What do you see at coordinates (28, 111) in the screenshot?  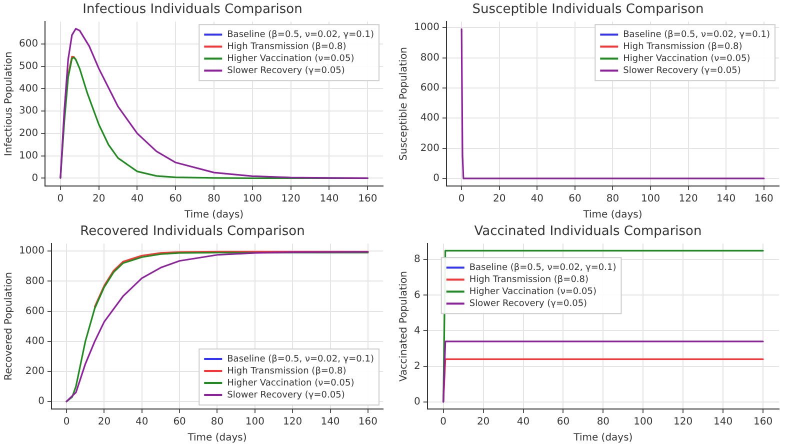 I see `y-tick-label: 300` at bounding box center [28, 111].